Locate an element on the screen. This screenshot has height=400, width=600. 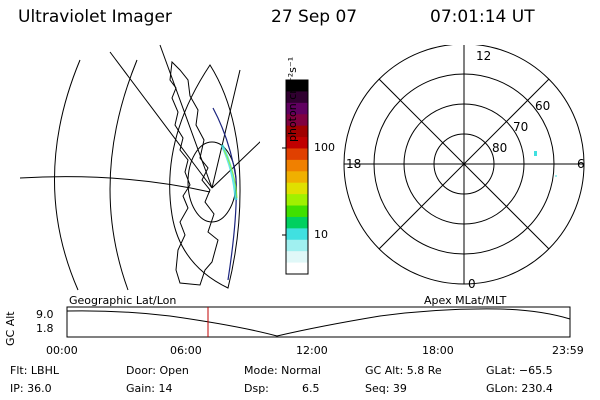
time-label: 07:01:14 UT is located at coordinates (482, 17).